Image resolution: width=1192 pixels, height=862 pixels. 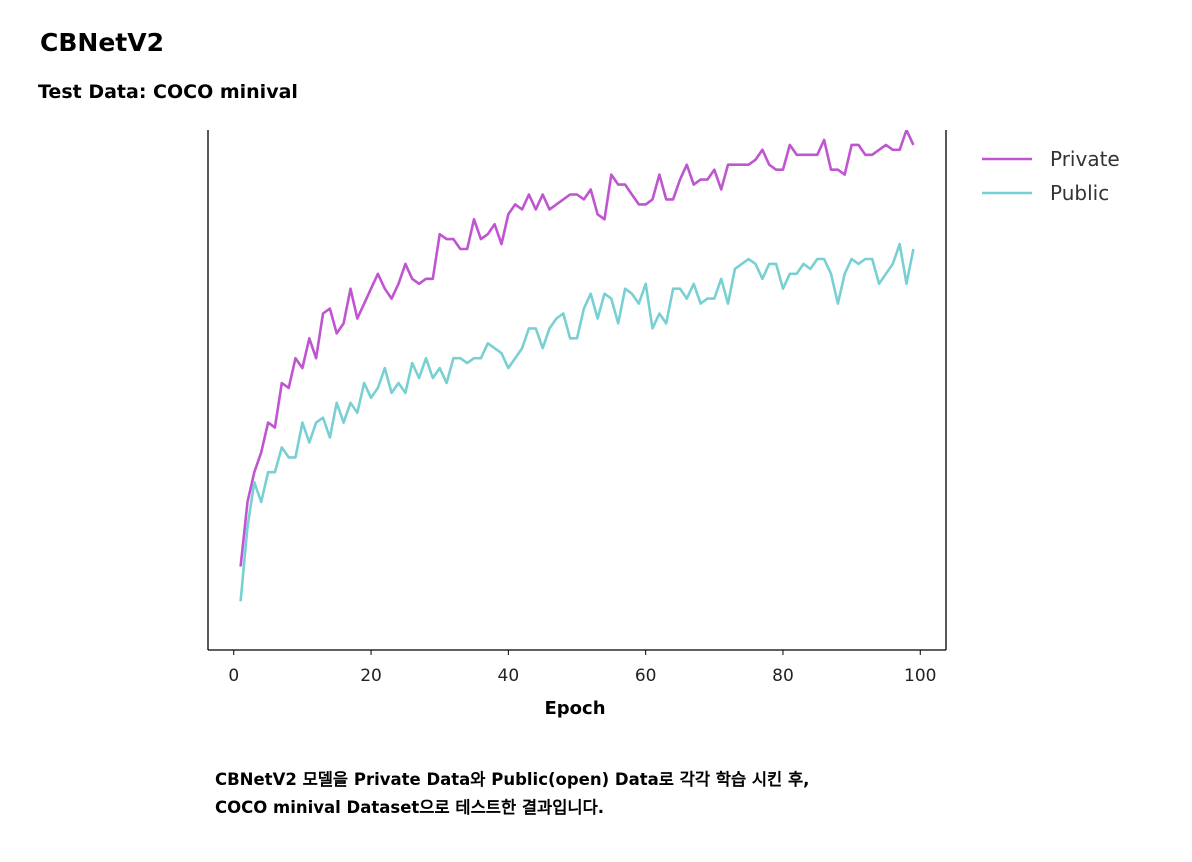 I want to click on page-title: CBNetV2, so click(x=102, y=42).